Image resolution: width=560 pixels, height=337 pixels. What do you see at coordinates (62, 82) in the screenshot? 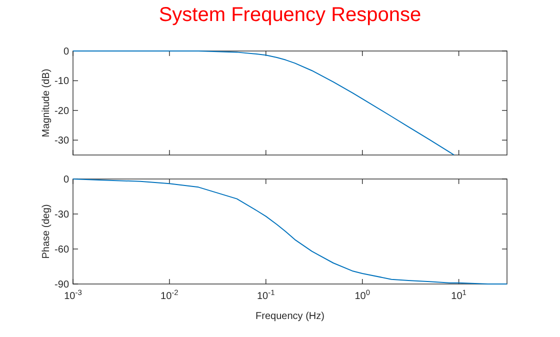
I see `y-tick-label: -10` at bounding box center [62, 82].